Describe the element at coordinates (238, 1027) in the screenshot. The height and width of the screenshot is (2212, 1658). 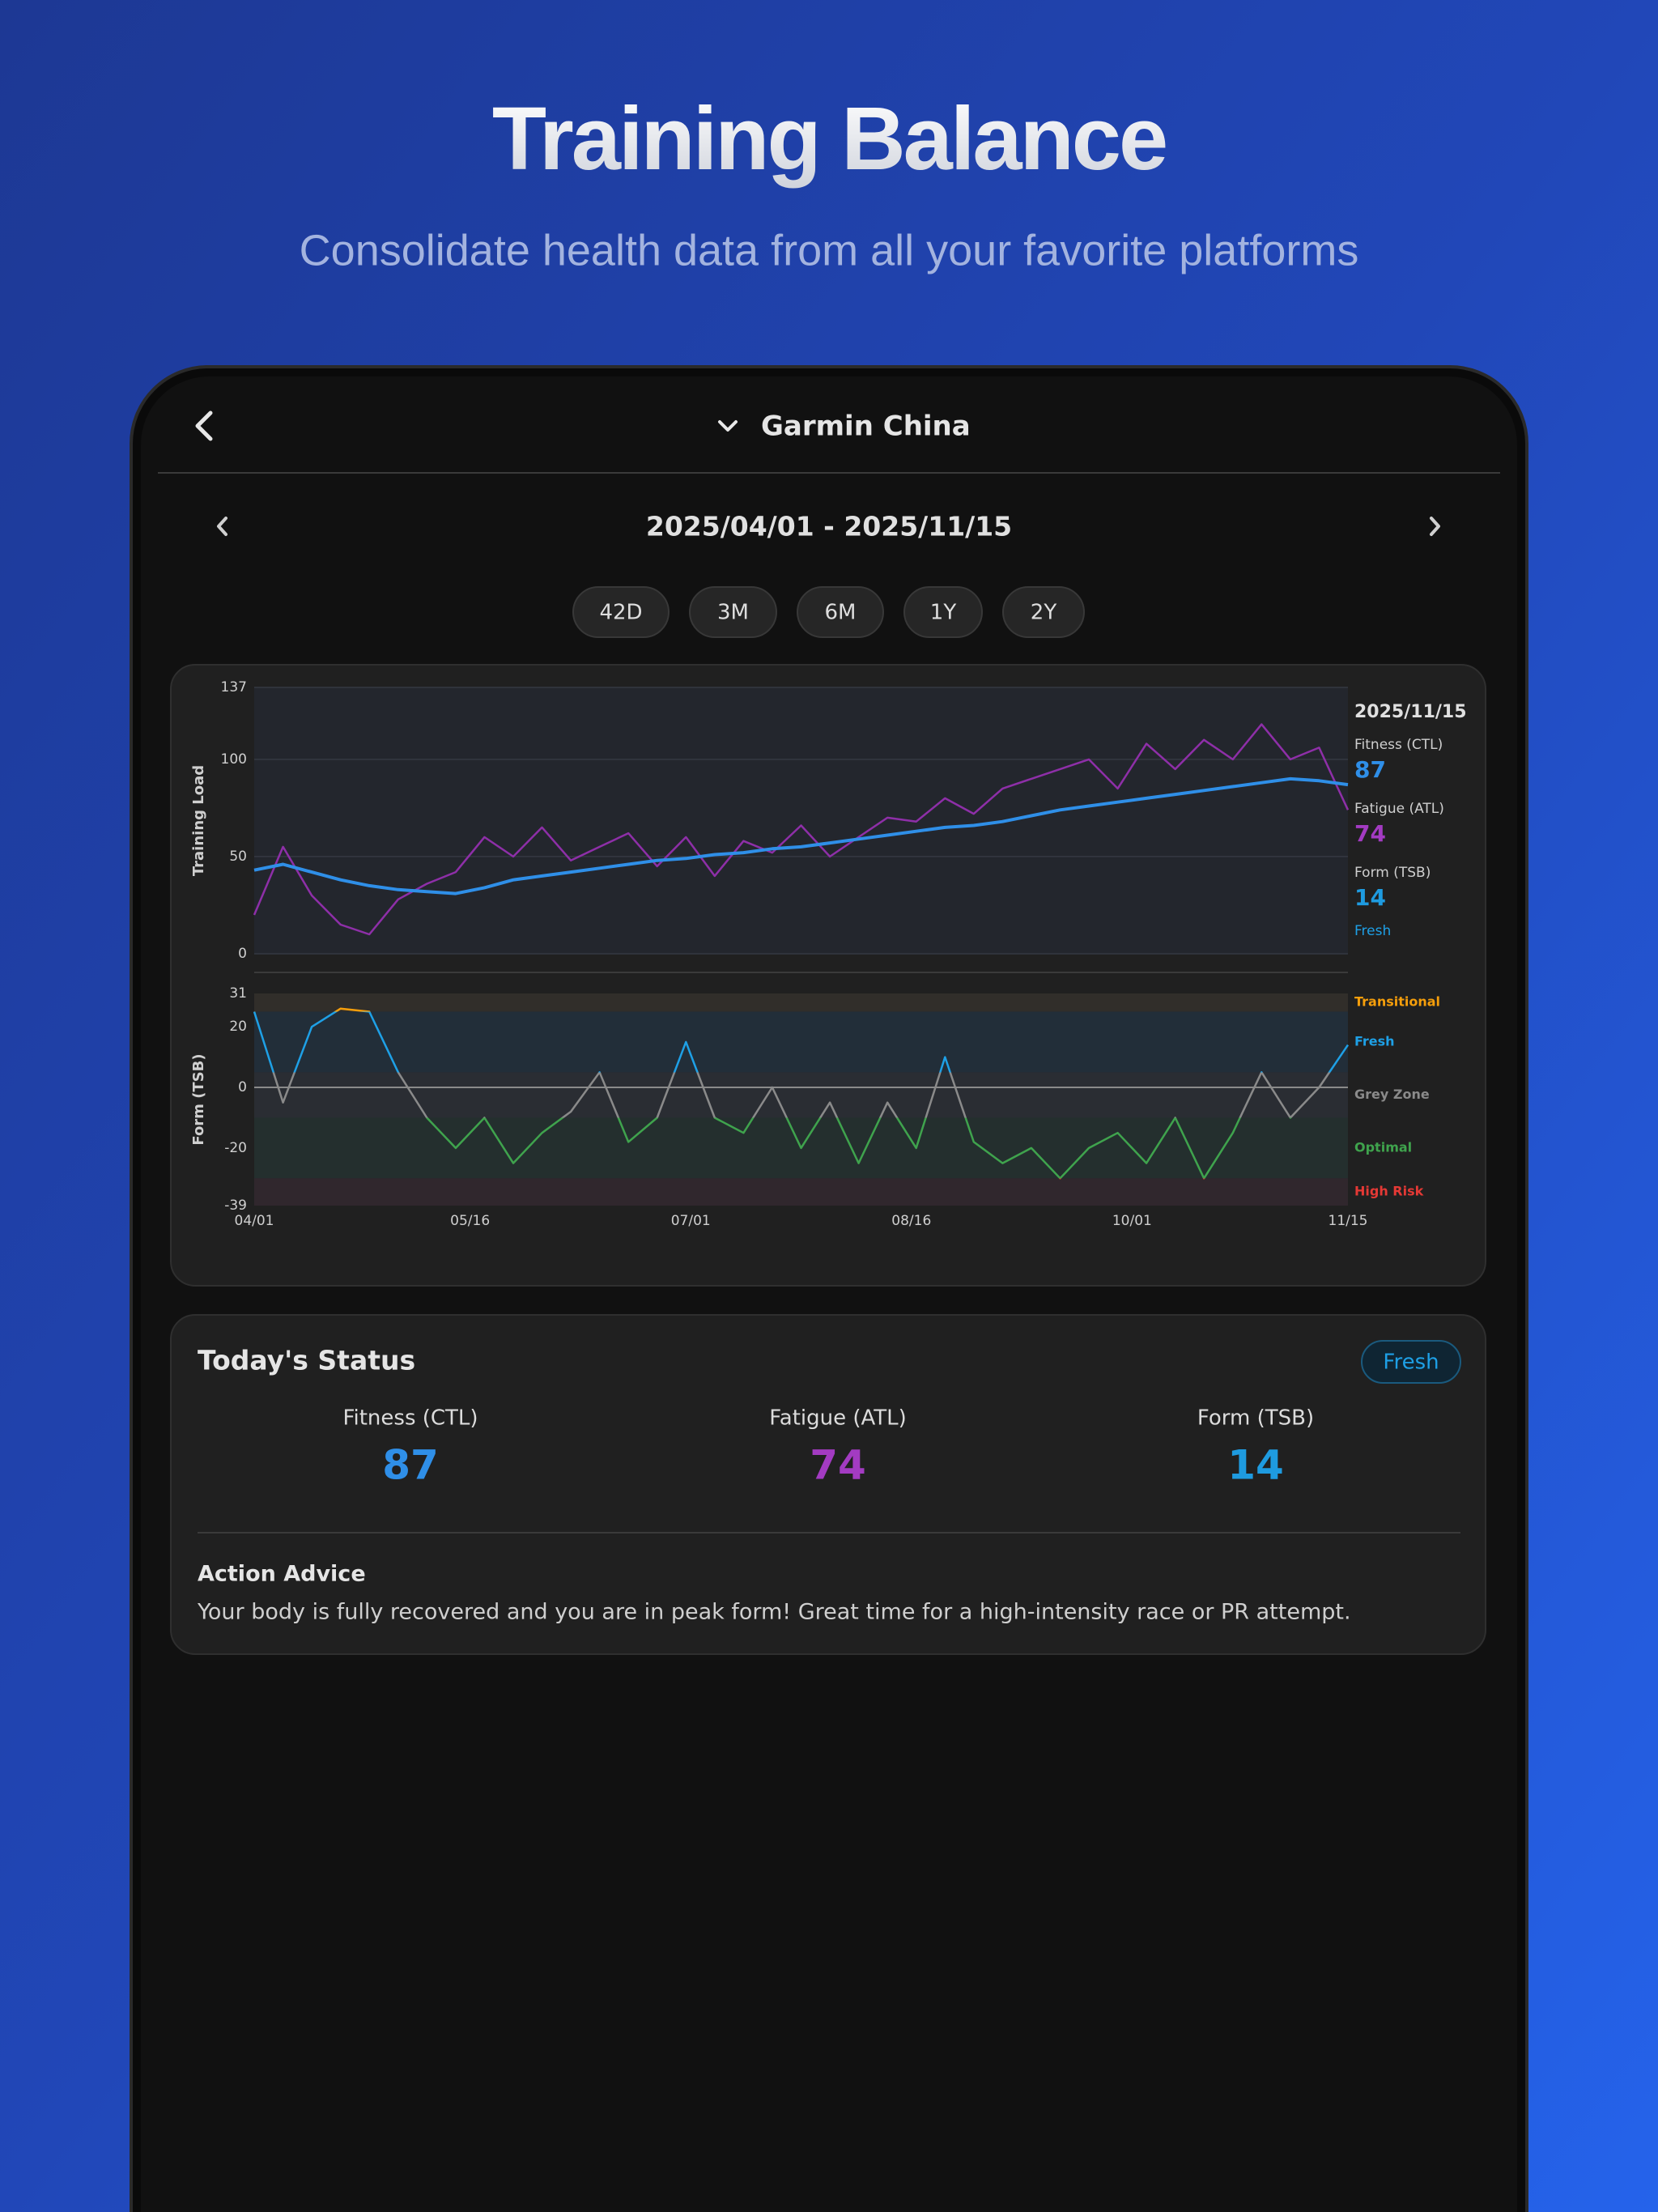
I see `y-tick-label: 20` at that location.